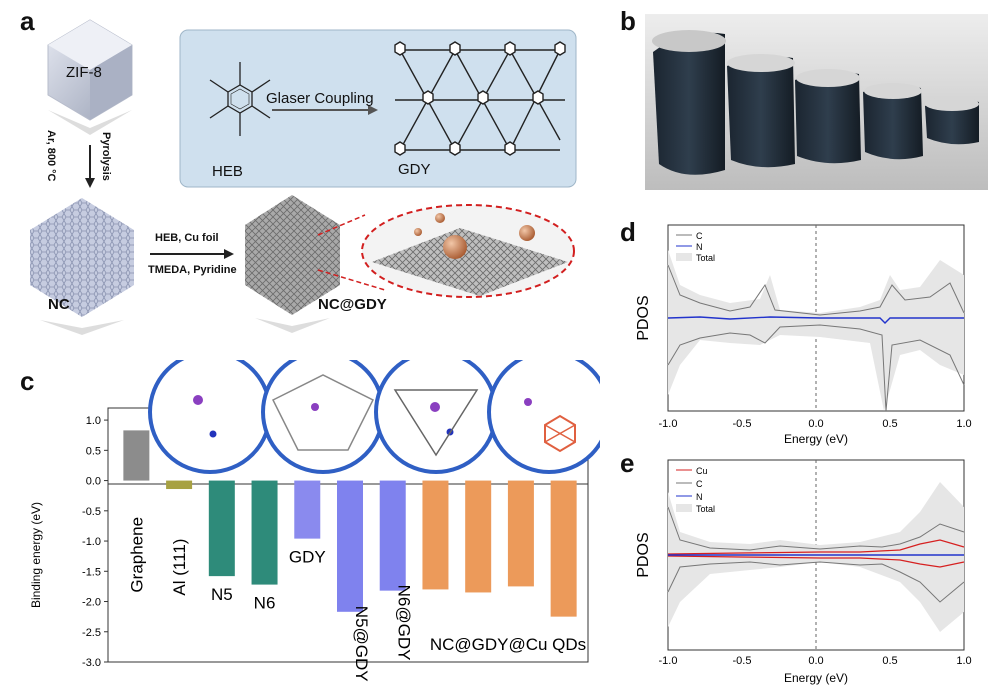 The width and height of the screenshot is (989, 689). Describe the element at coordinates (240, 99) in the screenshot. I see `heb-molecule` at that location.